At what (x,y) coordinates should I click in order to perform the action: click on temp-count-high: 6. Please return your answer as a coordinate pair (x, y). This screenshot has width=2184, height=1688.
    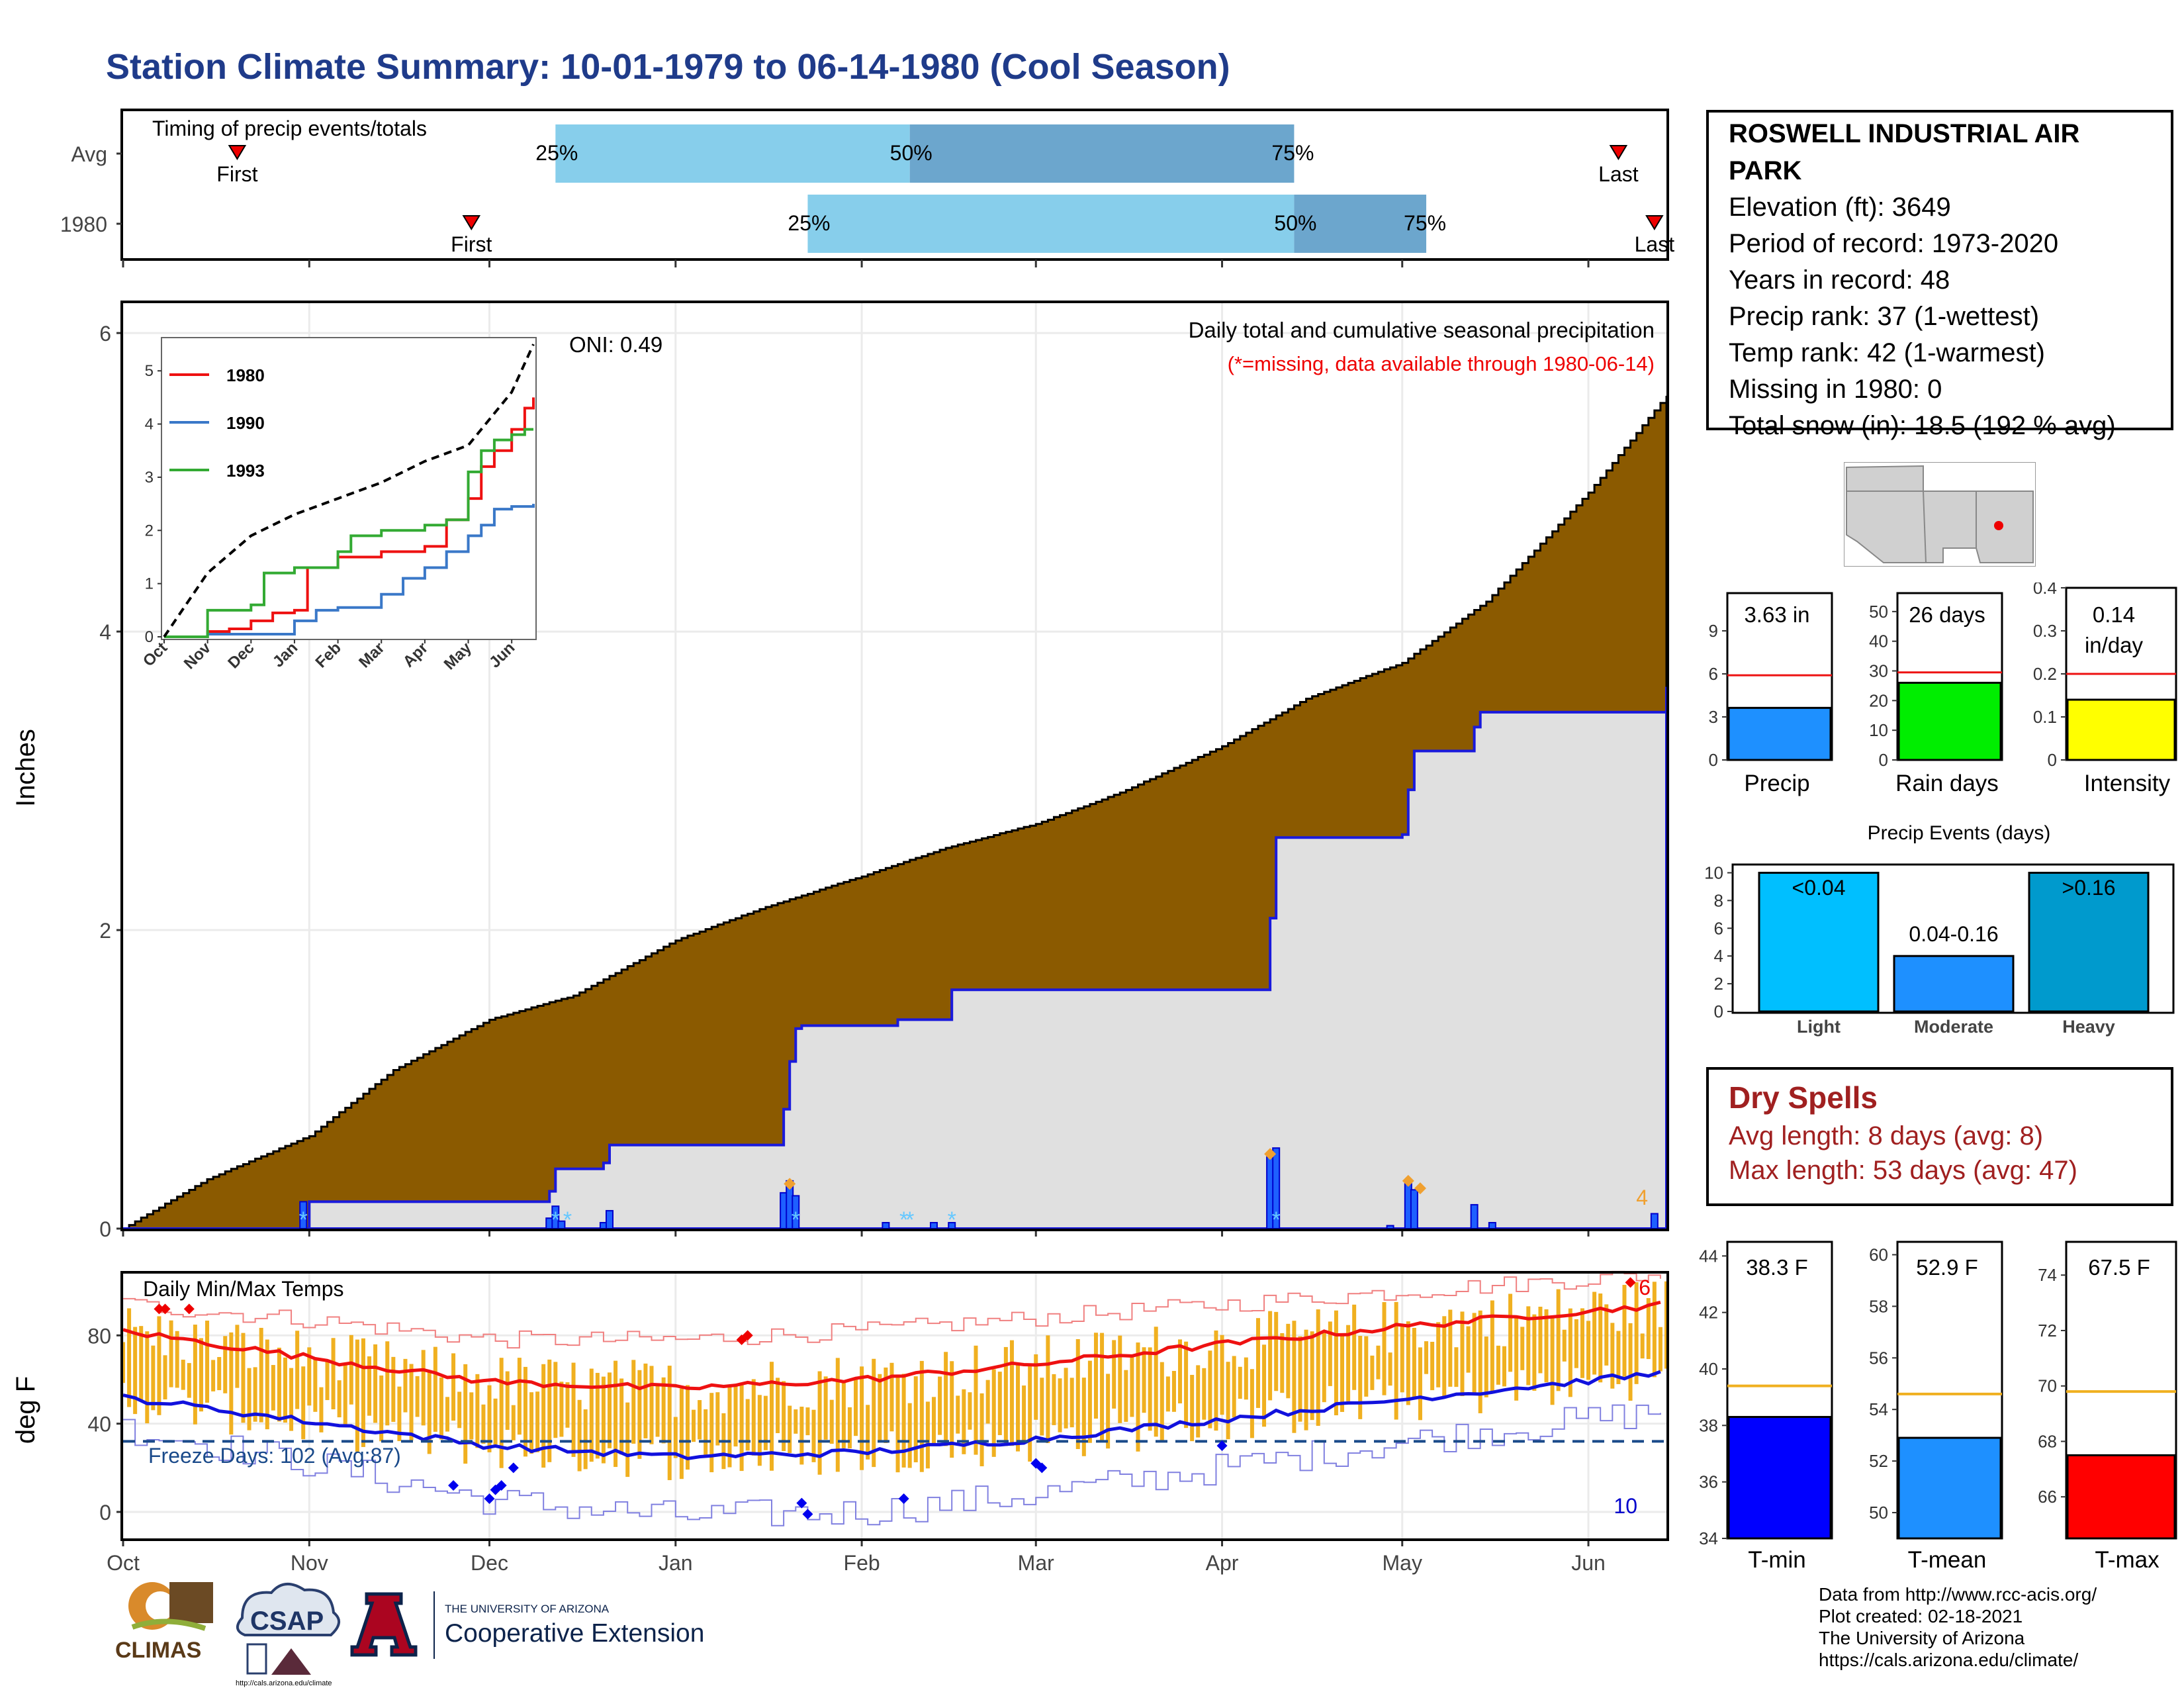
    Looking at the image, I should click on (1645, 1287).